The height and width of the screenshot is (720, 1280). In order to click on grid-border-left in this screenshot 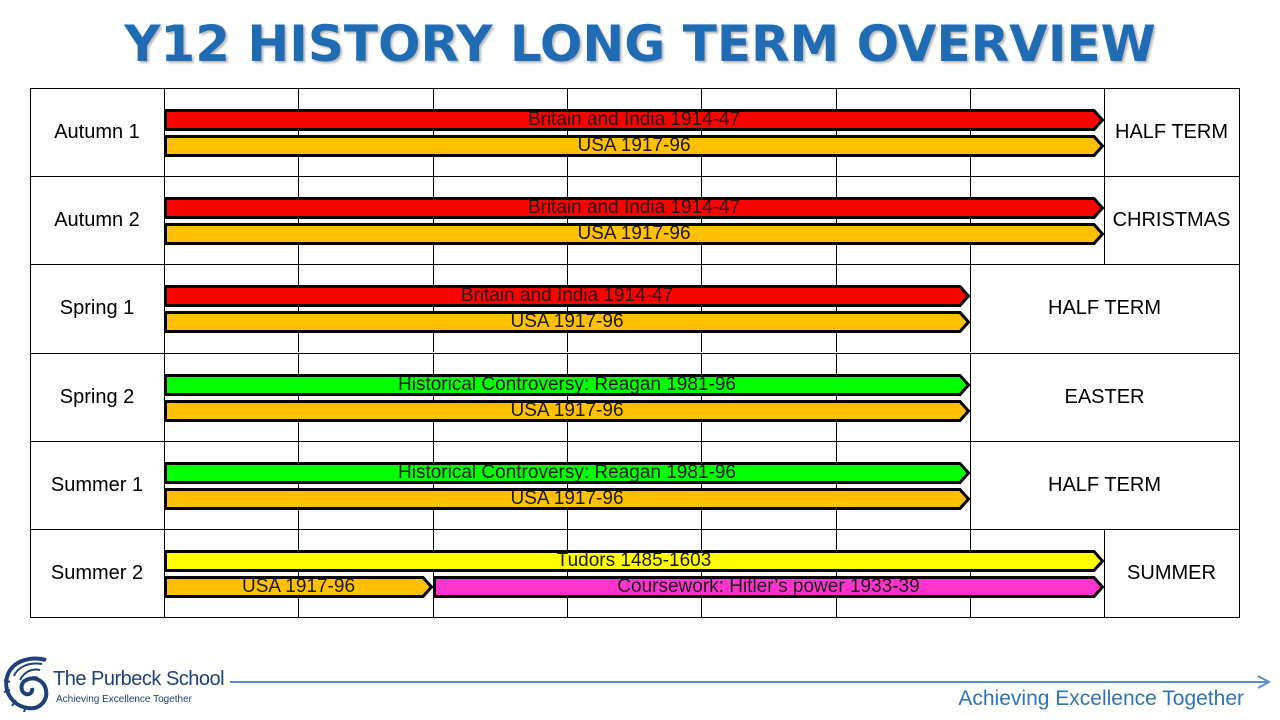, I will do `click(30, 353)`.